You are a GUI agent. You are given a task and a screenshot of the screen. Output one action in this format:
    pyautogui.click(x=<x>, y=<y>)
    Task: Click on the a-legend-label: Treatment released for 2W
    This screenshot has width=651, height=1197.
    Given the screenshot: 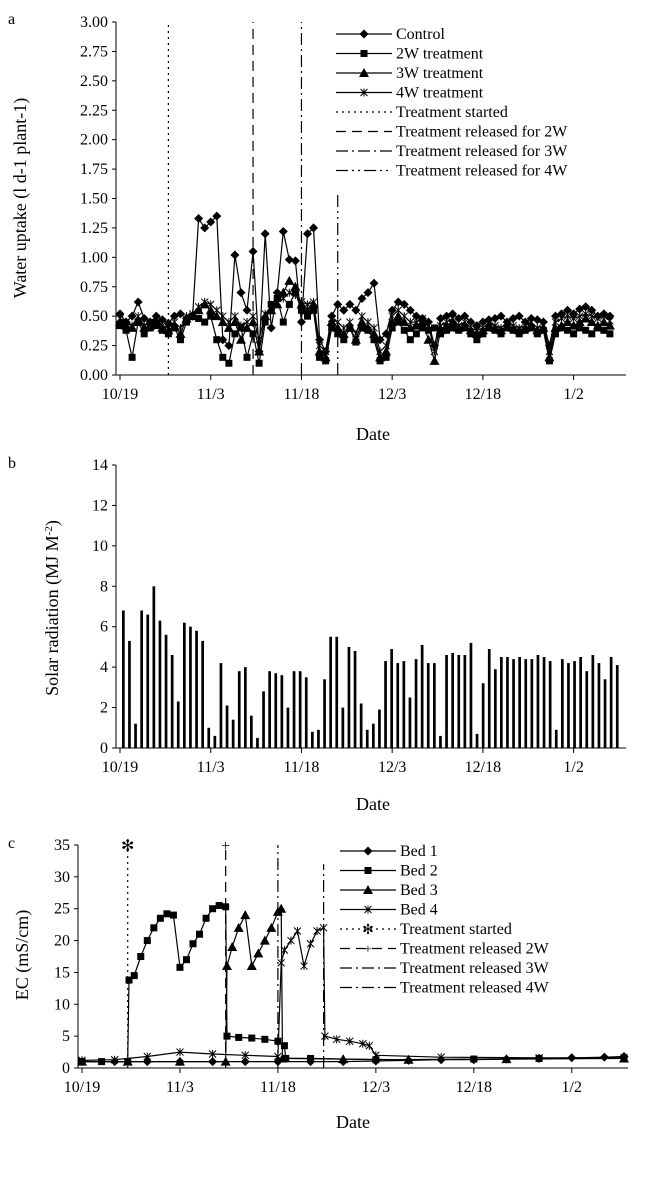 What is the action you would take?
    pyautogui.click(x=482, y=132)
    